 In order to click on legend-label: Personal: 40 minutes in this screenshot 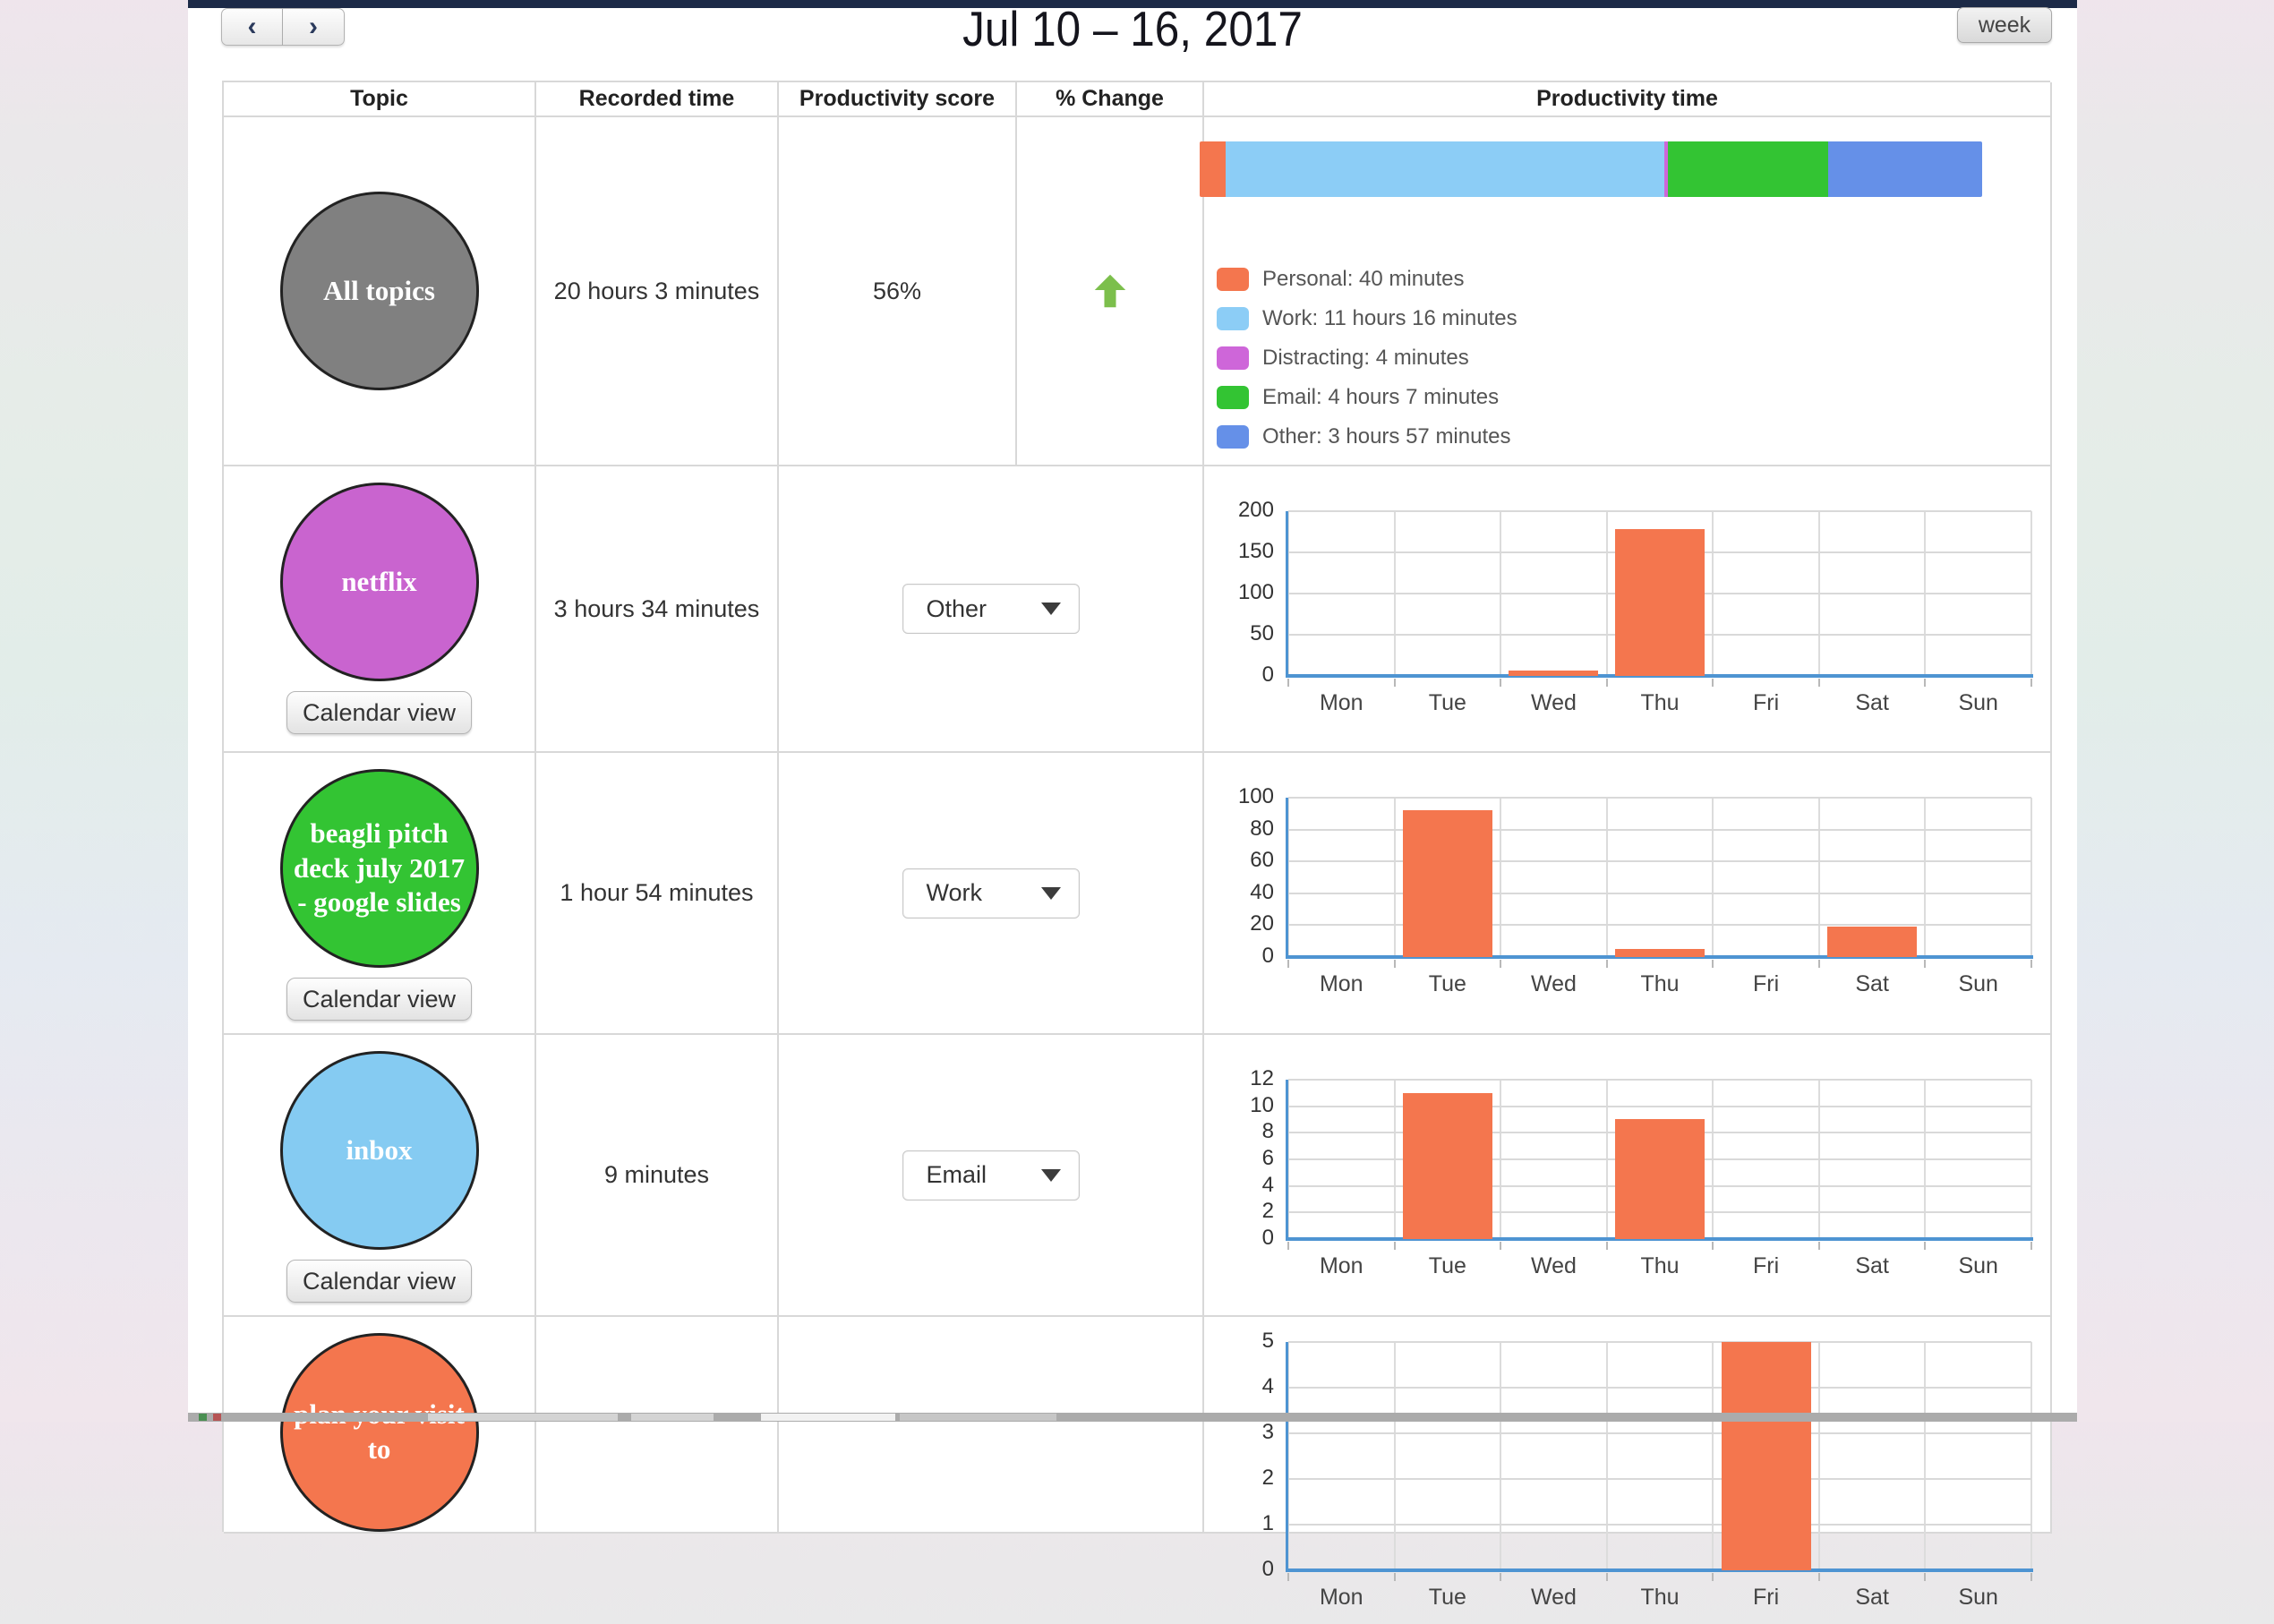, I will do `click(1363, 279)`.